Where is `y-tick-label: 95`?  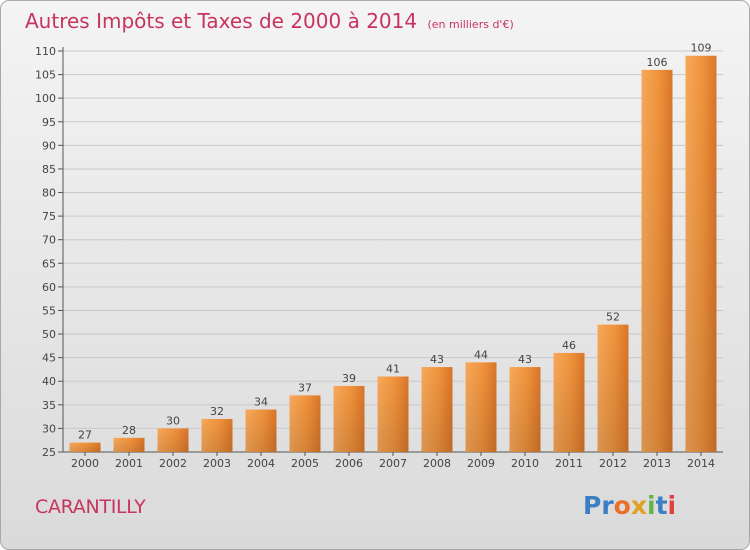
y-tick-label: 95 is located at coordinates (49, 122).